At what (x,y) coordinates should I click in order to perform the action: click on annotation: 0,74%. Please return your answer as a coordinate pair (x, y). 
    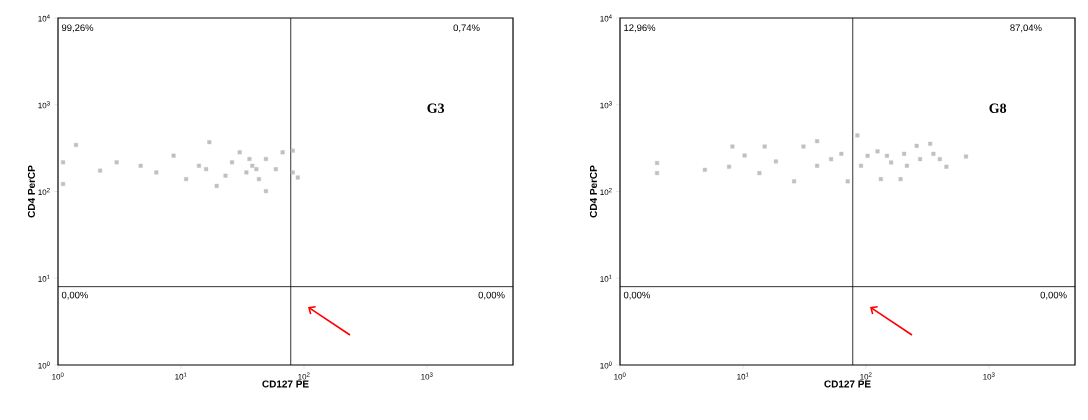
    Looking at the image, I should click on (466, 28).